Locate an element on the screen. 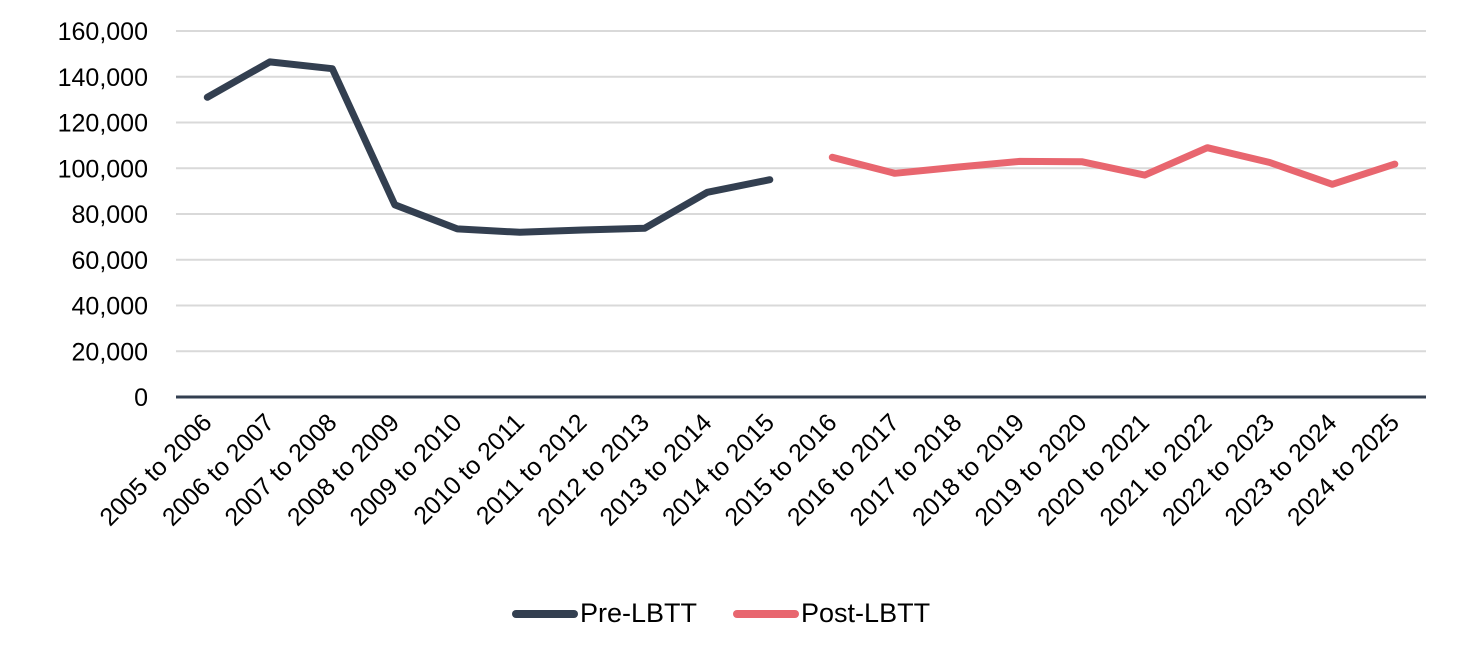 This screenshot has height=654, width=1480. legend-item-pre-lbtt: Pre-LBTT is located at coordinates (604, 613).